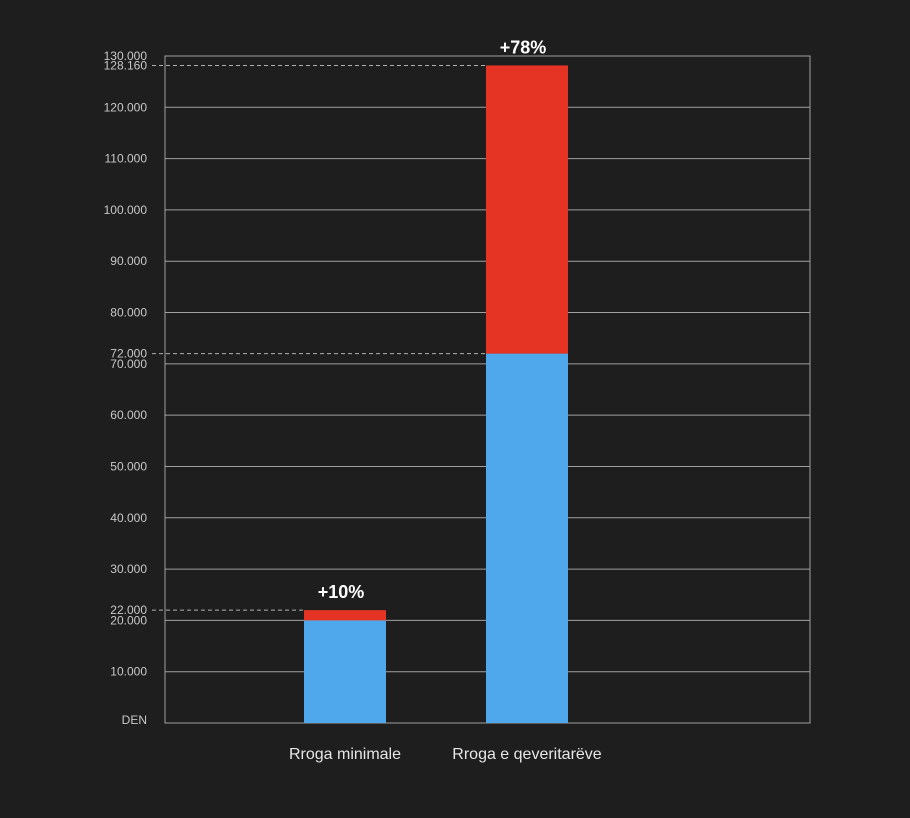 This screenshot has height=818, width=910. I want to click on y-tick-label: 100.000, so click(126, 210).